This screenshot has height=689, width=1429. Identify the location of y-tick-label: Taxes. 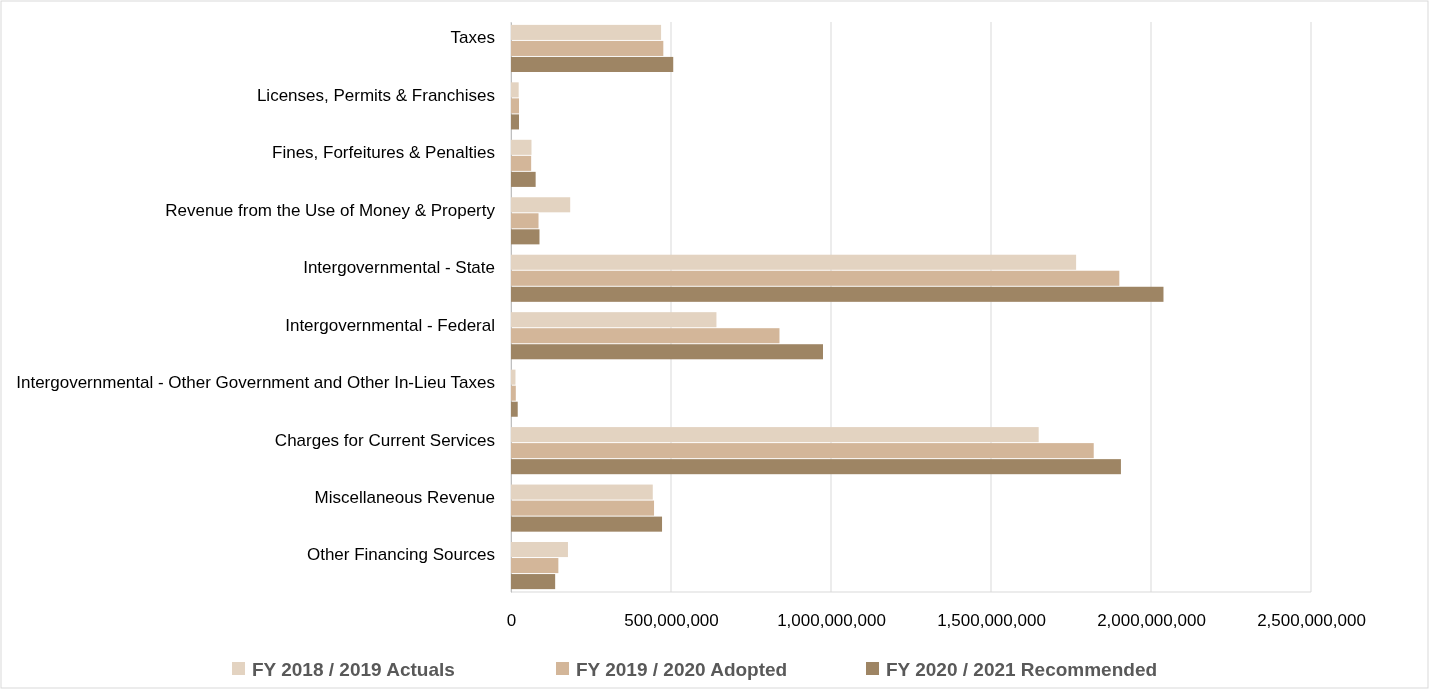
(472, 38).